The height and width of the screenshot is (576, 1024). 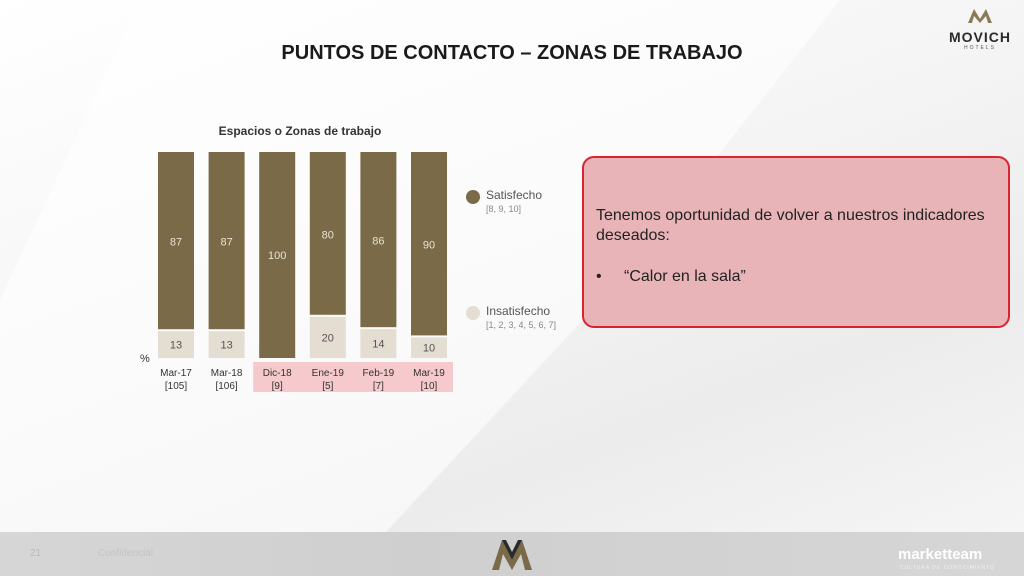 I want to click on movich-logo: MOVICH HOTELS, so click(x=980, y=29).